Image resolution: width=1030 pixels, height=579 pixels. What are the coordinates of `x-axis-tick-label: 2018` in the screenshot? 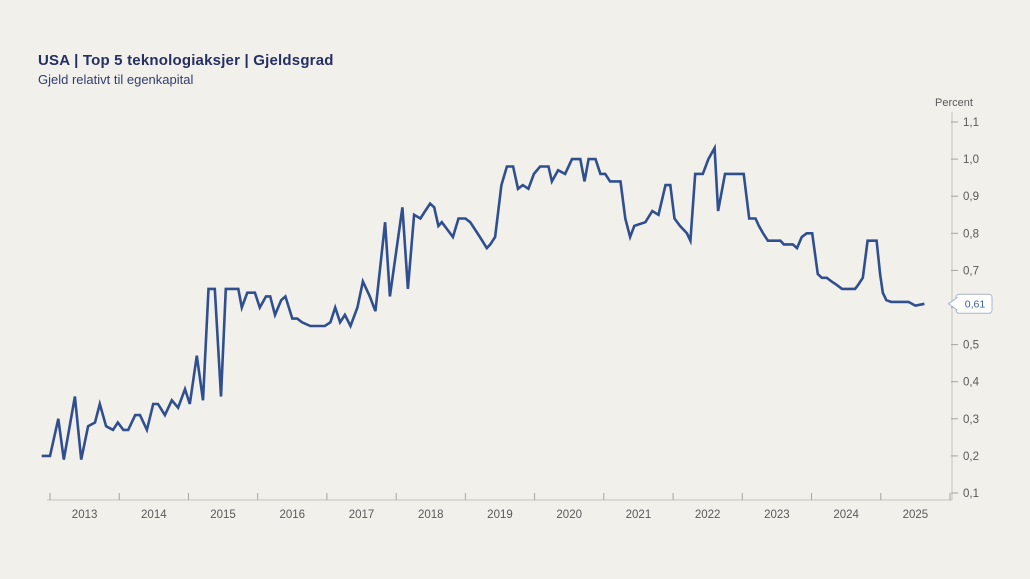 It's located at (431, 515).